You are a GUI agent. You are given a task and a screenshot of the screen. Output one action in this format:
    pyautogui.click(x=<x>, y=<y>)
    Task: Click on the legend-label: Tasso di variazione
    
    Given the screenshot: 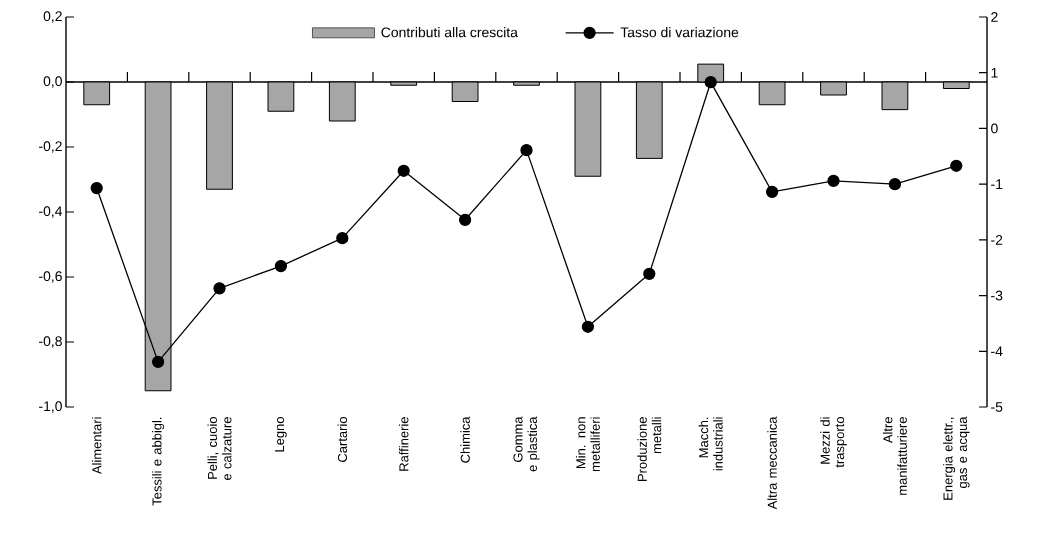 What is the action you would take?
    pyautogui.click(x=679, y=32)
    